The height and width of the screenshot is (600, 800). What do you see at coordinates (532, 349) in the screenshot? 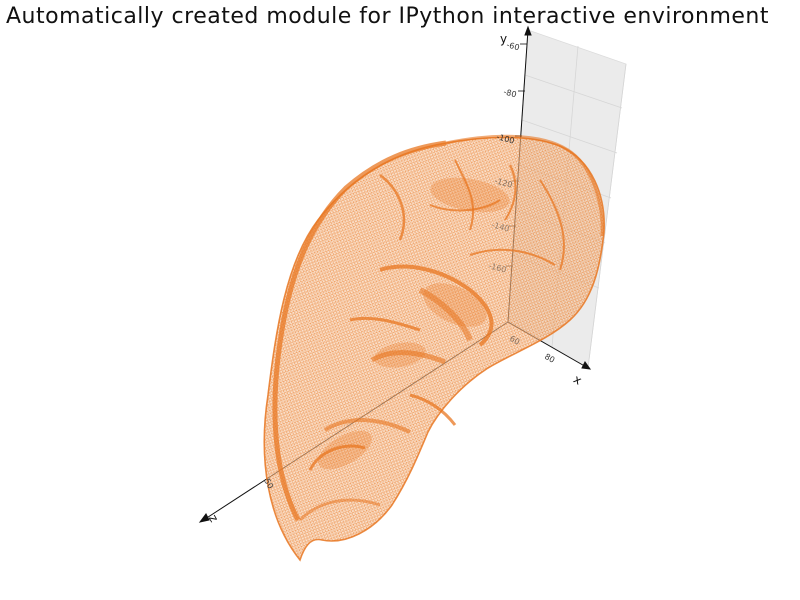
I see `x-tick-labels: 60 80` at bounding box center [532, 349].